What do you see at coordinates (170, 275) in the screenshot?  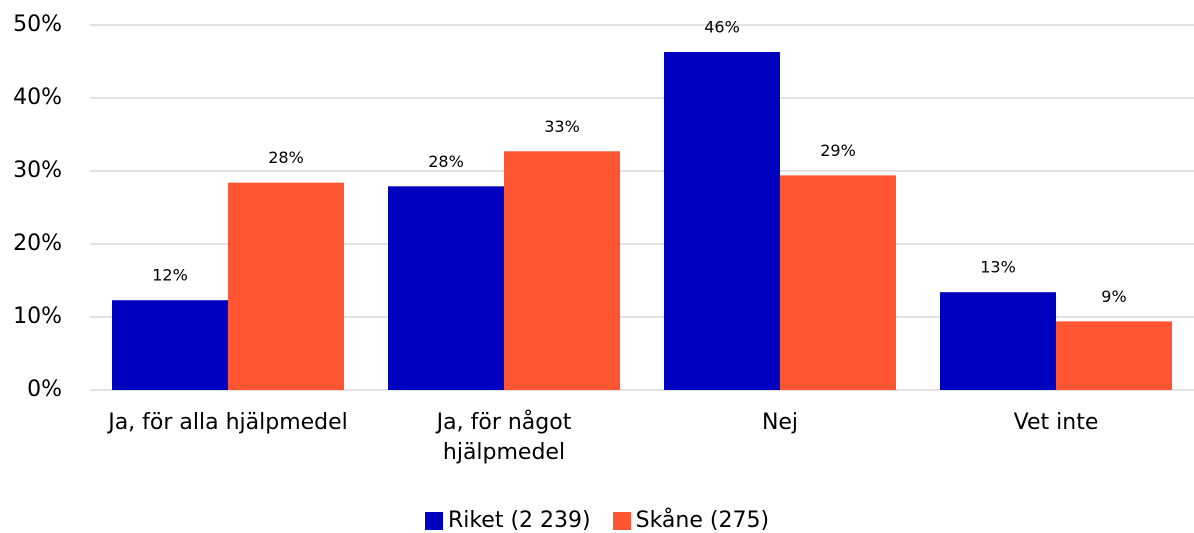 I see `data-label: 12%` at bounding box center [170, 275].